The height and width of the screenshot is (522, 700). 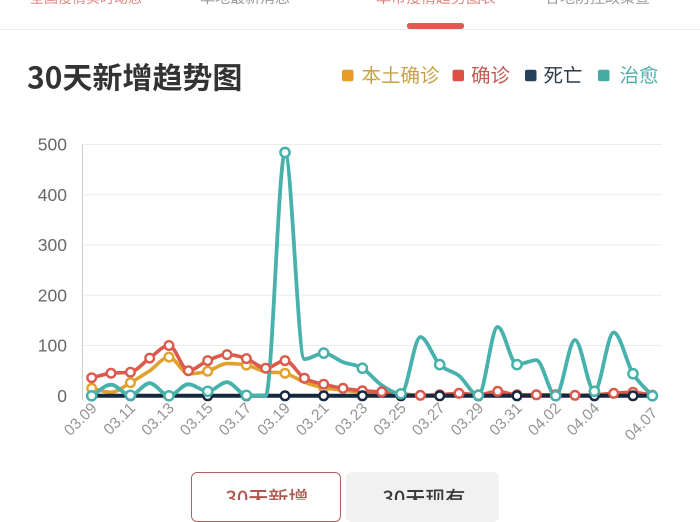 What do you see at coordinates (428, 419) in the screenshot?
I see `svg-text: 03.27` at bounding box center [428, 419].